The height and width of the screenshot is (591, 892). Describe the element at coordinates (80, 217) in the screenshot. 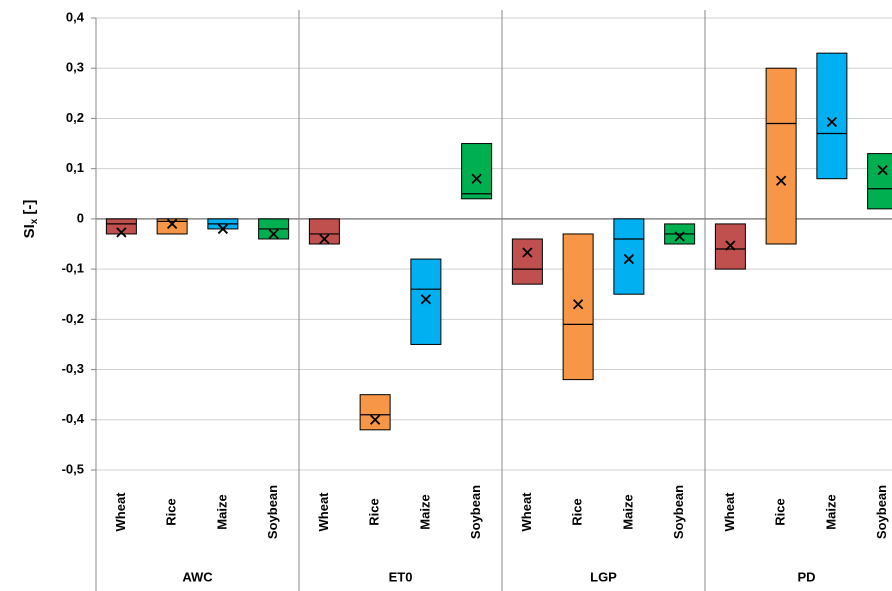

I see `y-tick-label: 0` at that location.